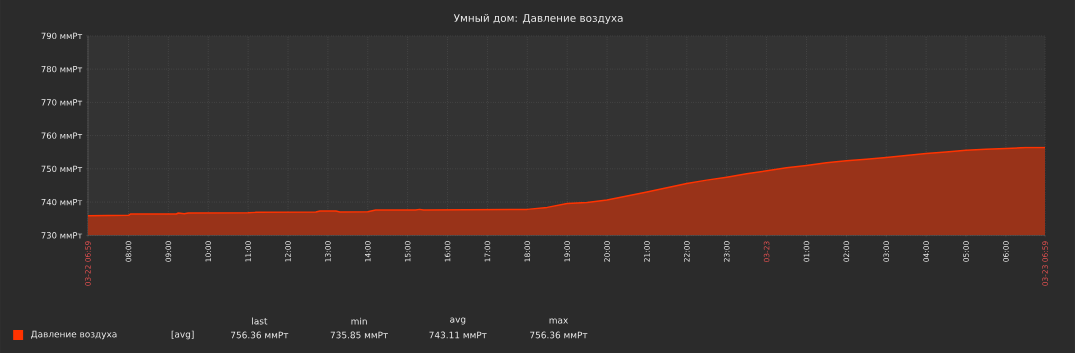  I want to click on text: min, so click(359, 321).